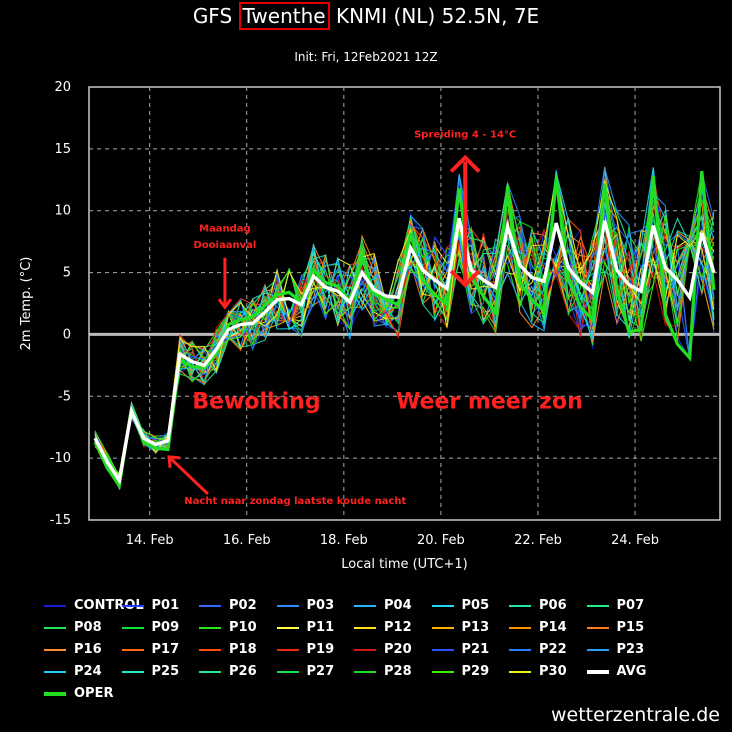 Image resolution: width=732 pixels, height=732 pixels. What do you see at coordinates (150, 671) in the screenshot?
I see `legend-item-p25: P25` at bounding box center [150, 671].